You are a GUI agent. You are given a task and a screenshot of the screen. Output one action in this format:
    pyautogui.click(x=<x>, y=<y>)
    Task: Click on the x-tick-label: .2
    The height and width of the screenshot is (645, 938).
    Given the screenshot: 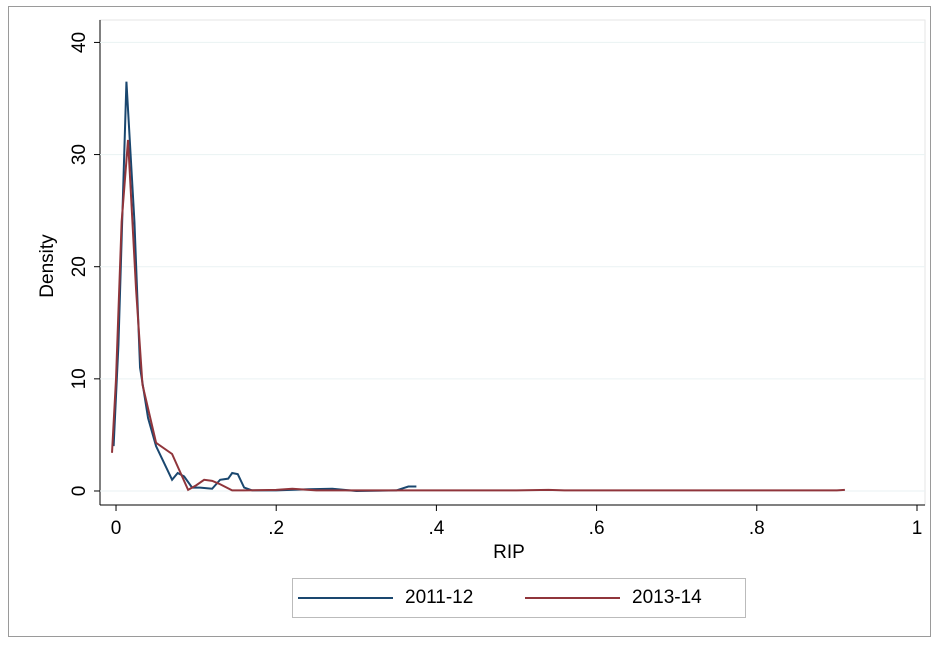 What is the action you would take?
    pyautogui.click(x=276, y=528)
    